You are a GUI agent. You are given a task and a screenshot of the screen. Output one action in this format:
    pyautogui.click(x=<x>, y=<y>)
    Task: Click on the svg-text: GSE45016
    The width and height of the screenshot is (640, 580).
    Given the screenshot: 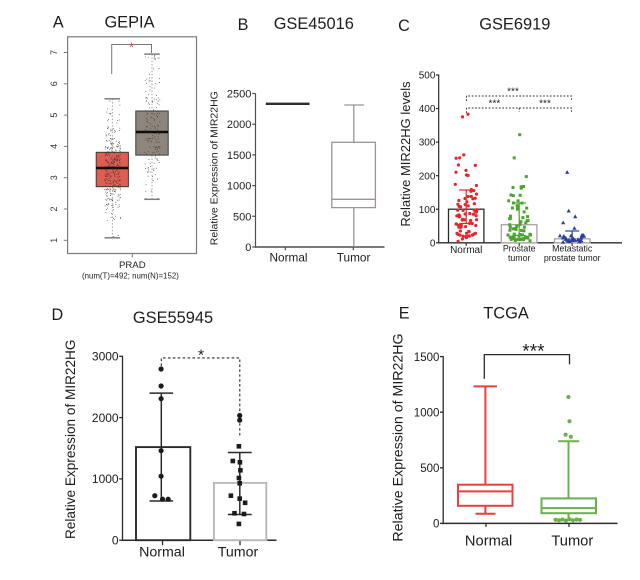 What is the action you would take?
    pyautogui.click(x=314, y=24)
    